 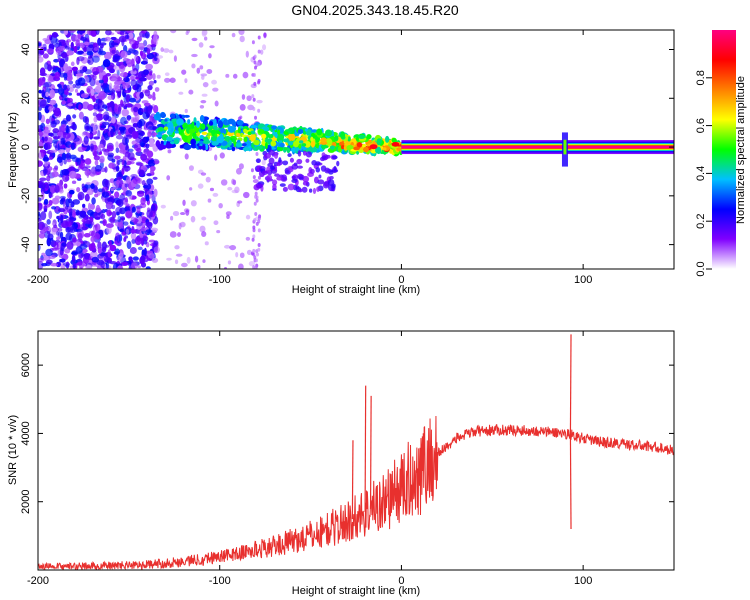 I want to click on y-tick-label: 40, so click(x=26, y=49).